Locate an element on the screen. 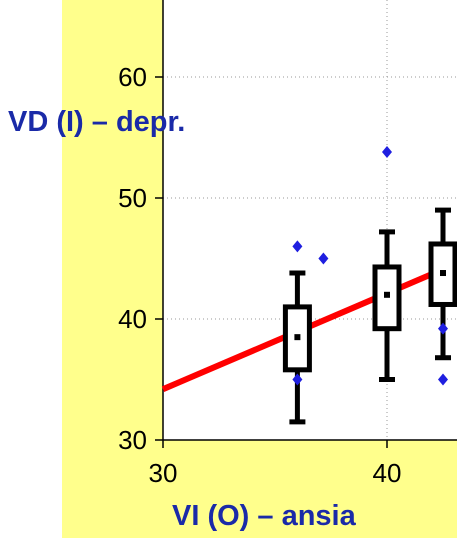 This screenshot has width=457, height=538. x-tick-label: 30 is located at coordinates (163, 473).